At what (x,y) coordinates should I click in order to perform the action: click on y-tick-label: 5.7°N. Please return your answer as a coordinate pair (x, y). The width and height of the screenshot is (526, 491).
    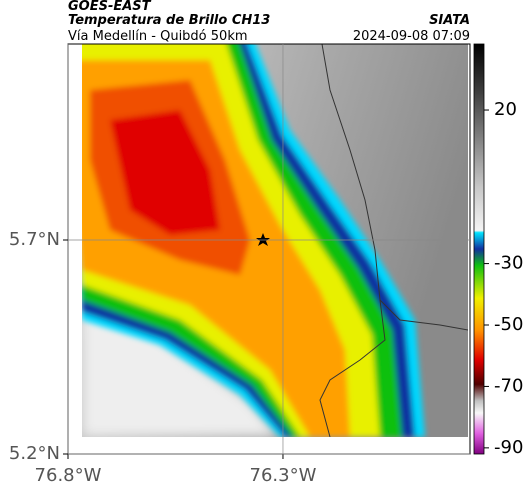
    Looking at the image, I should click on (34, 239).